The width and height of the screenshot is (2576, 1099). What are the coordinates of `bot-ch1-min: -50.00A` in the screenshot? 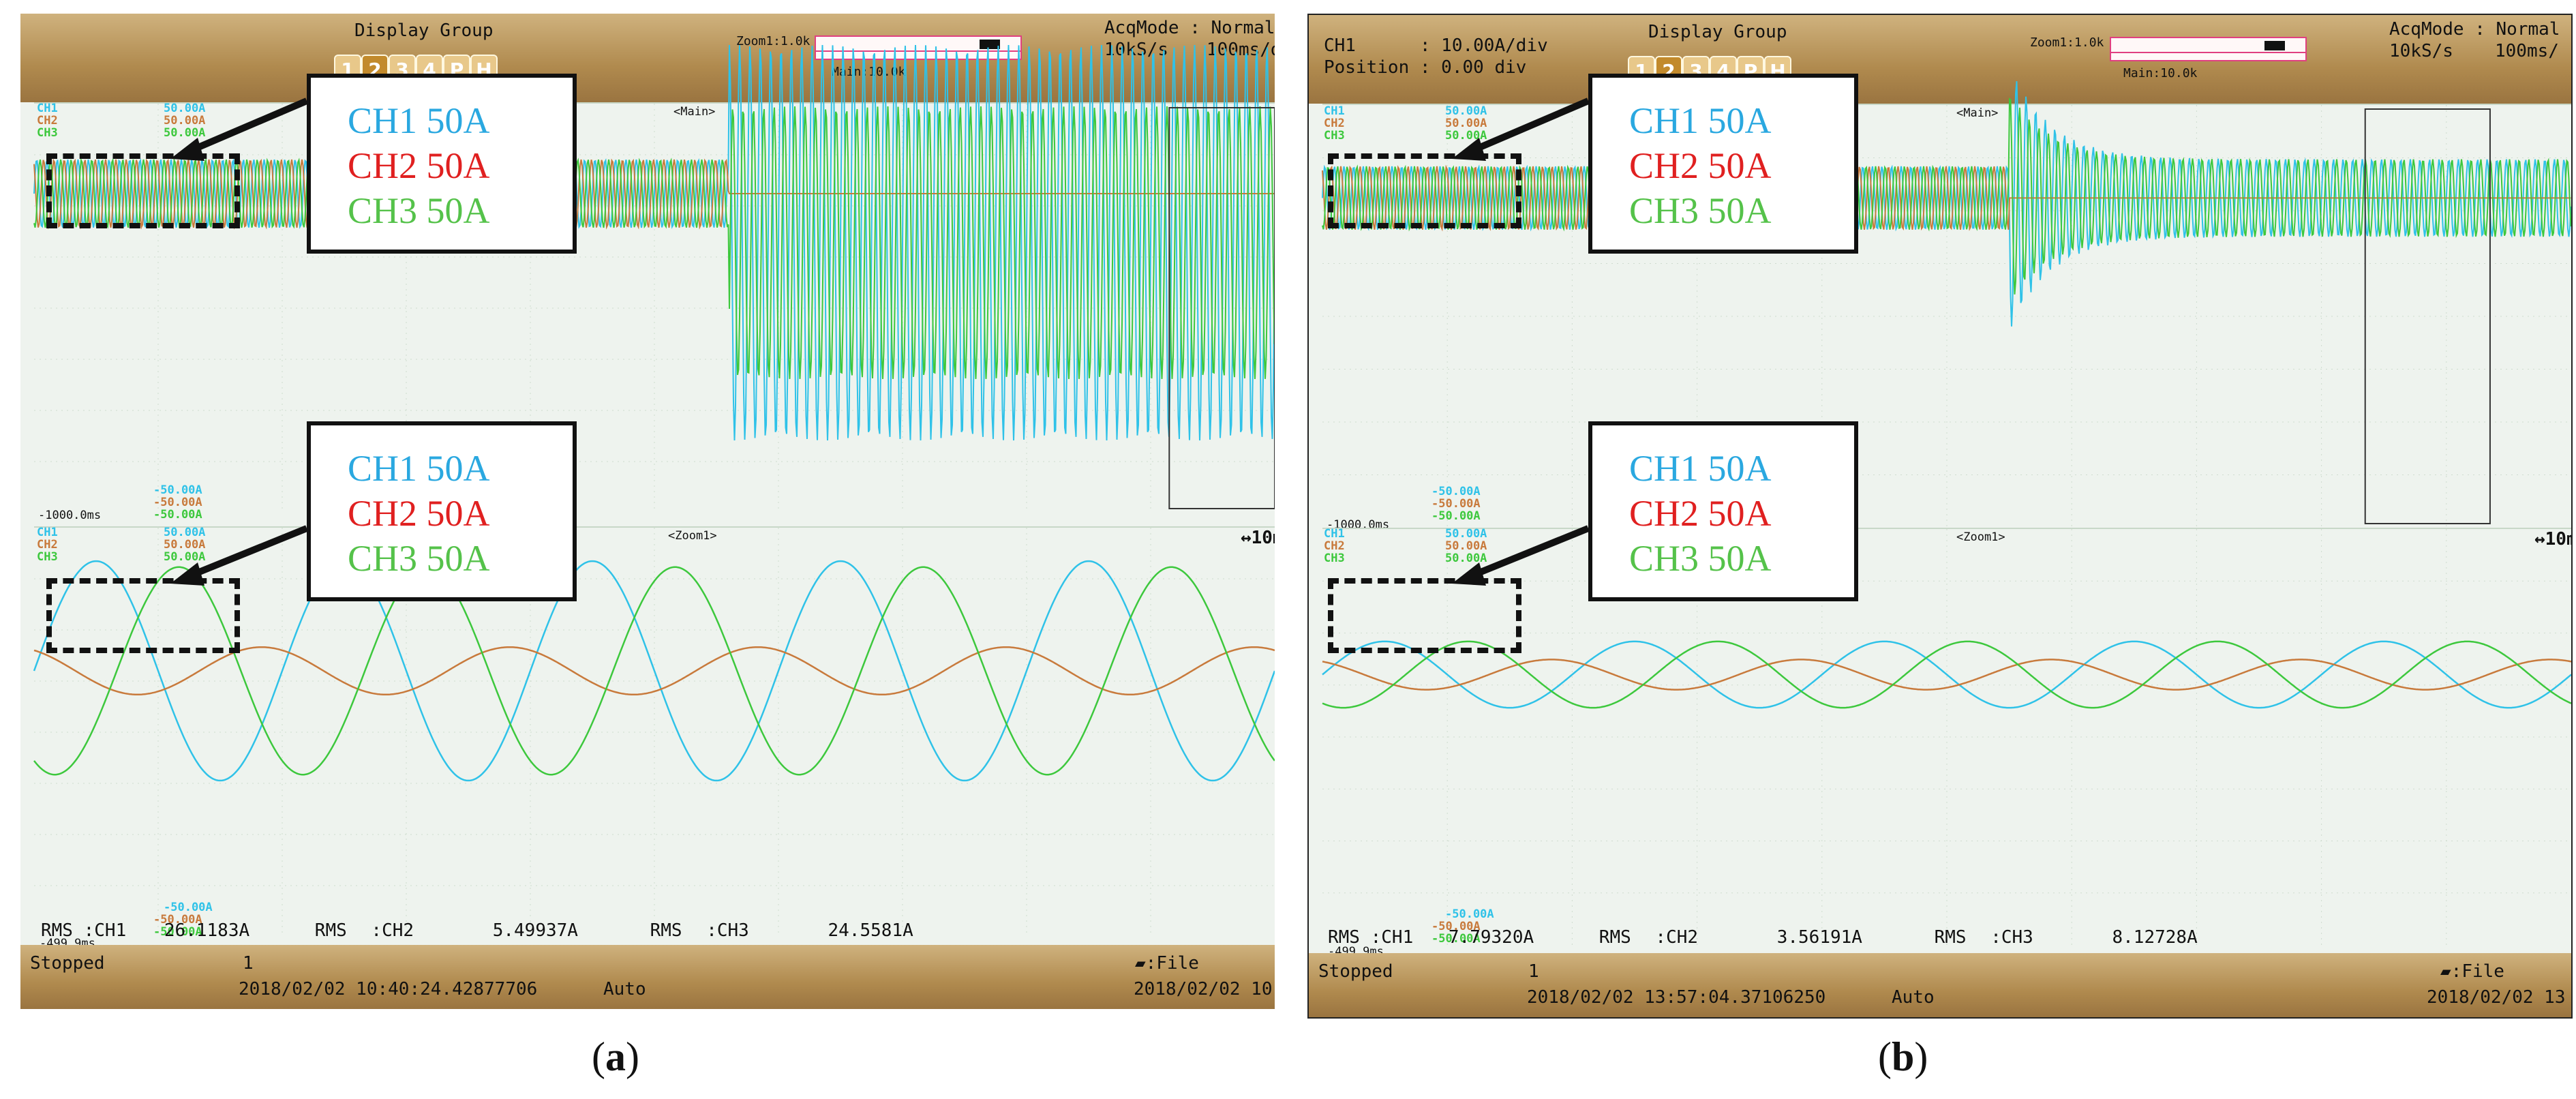 It's located at (1470, 914).